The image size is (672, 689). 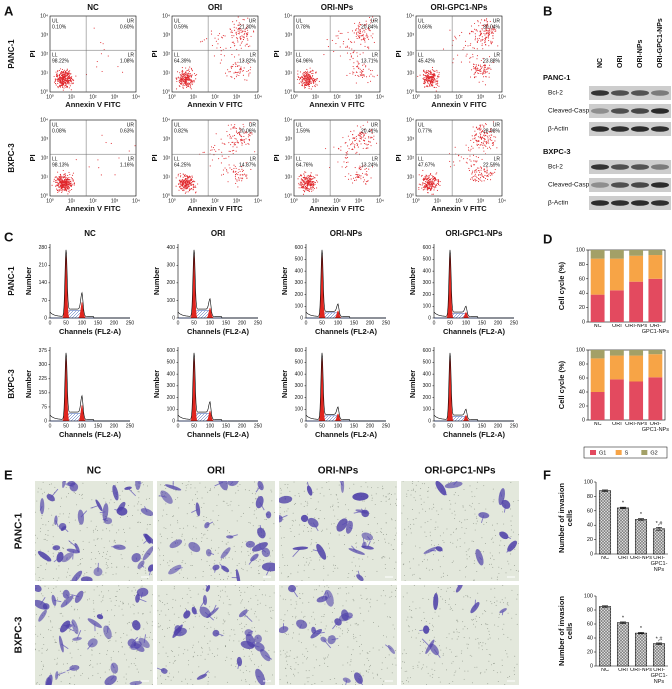 What do you see at coordinates (61, 62) in the screenshot?
I see `quadrant-percent: 98.22%` at bounding box center [61, 62].